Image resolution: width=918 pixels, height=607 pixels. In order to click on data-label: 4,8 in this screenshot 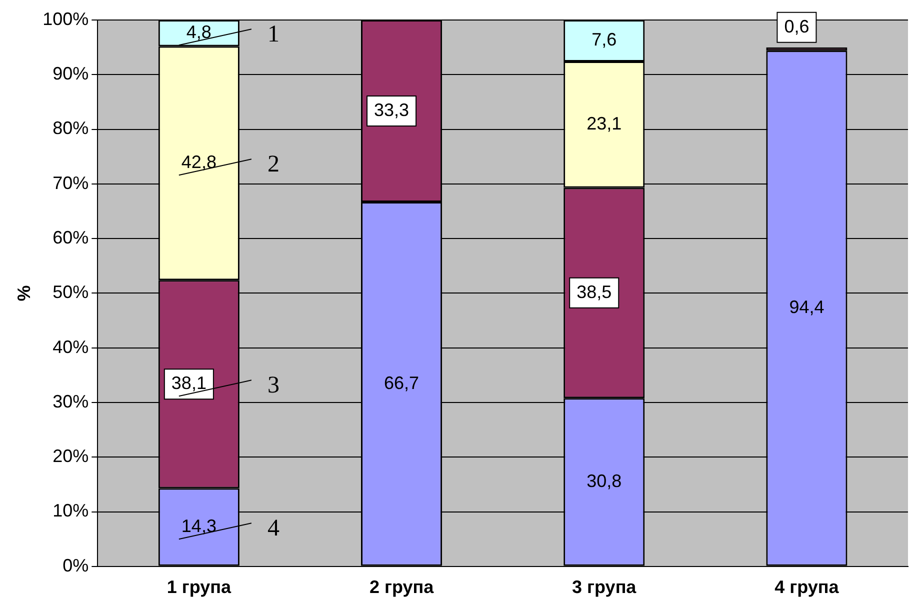, I will do `click(199, 32)`.